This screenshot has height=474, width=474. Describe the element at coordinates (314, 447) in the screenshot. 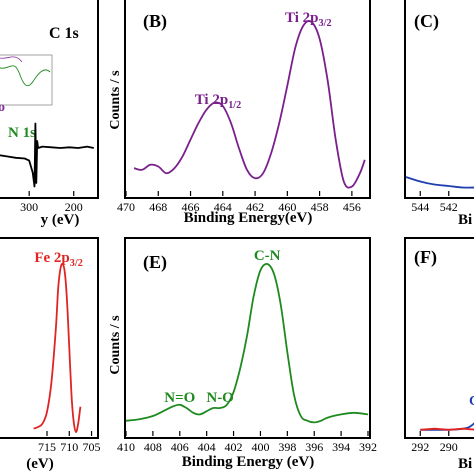

I see `panel-e-x-tick-label: 396` at that location.